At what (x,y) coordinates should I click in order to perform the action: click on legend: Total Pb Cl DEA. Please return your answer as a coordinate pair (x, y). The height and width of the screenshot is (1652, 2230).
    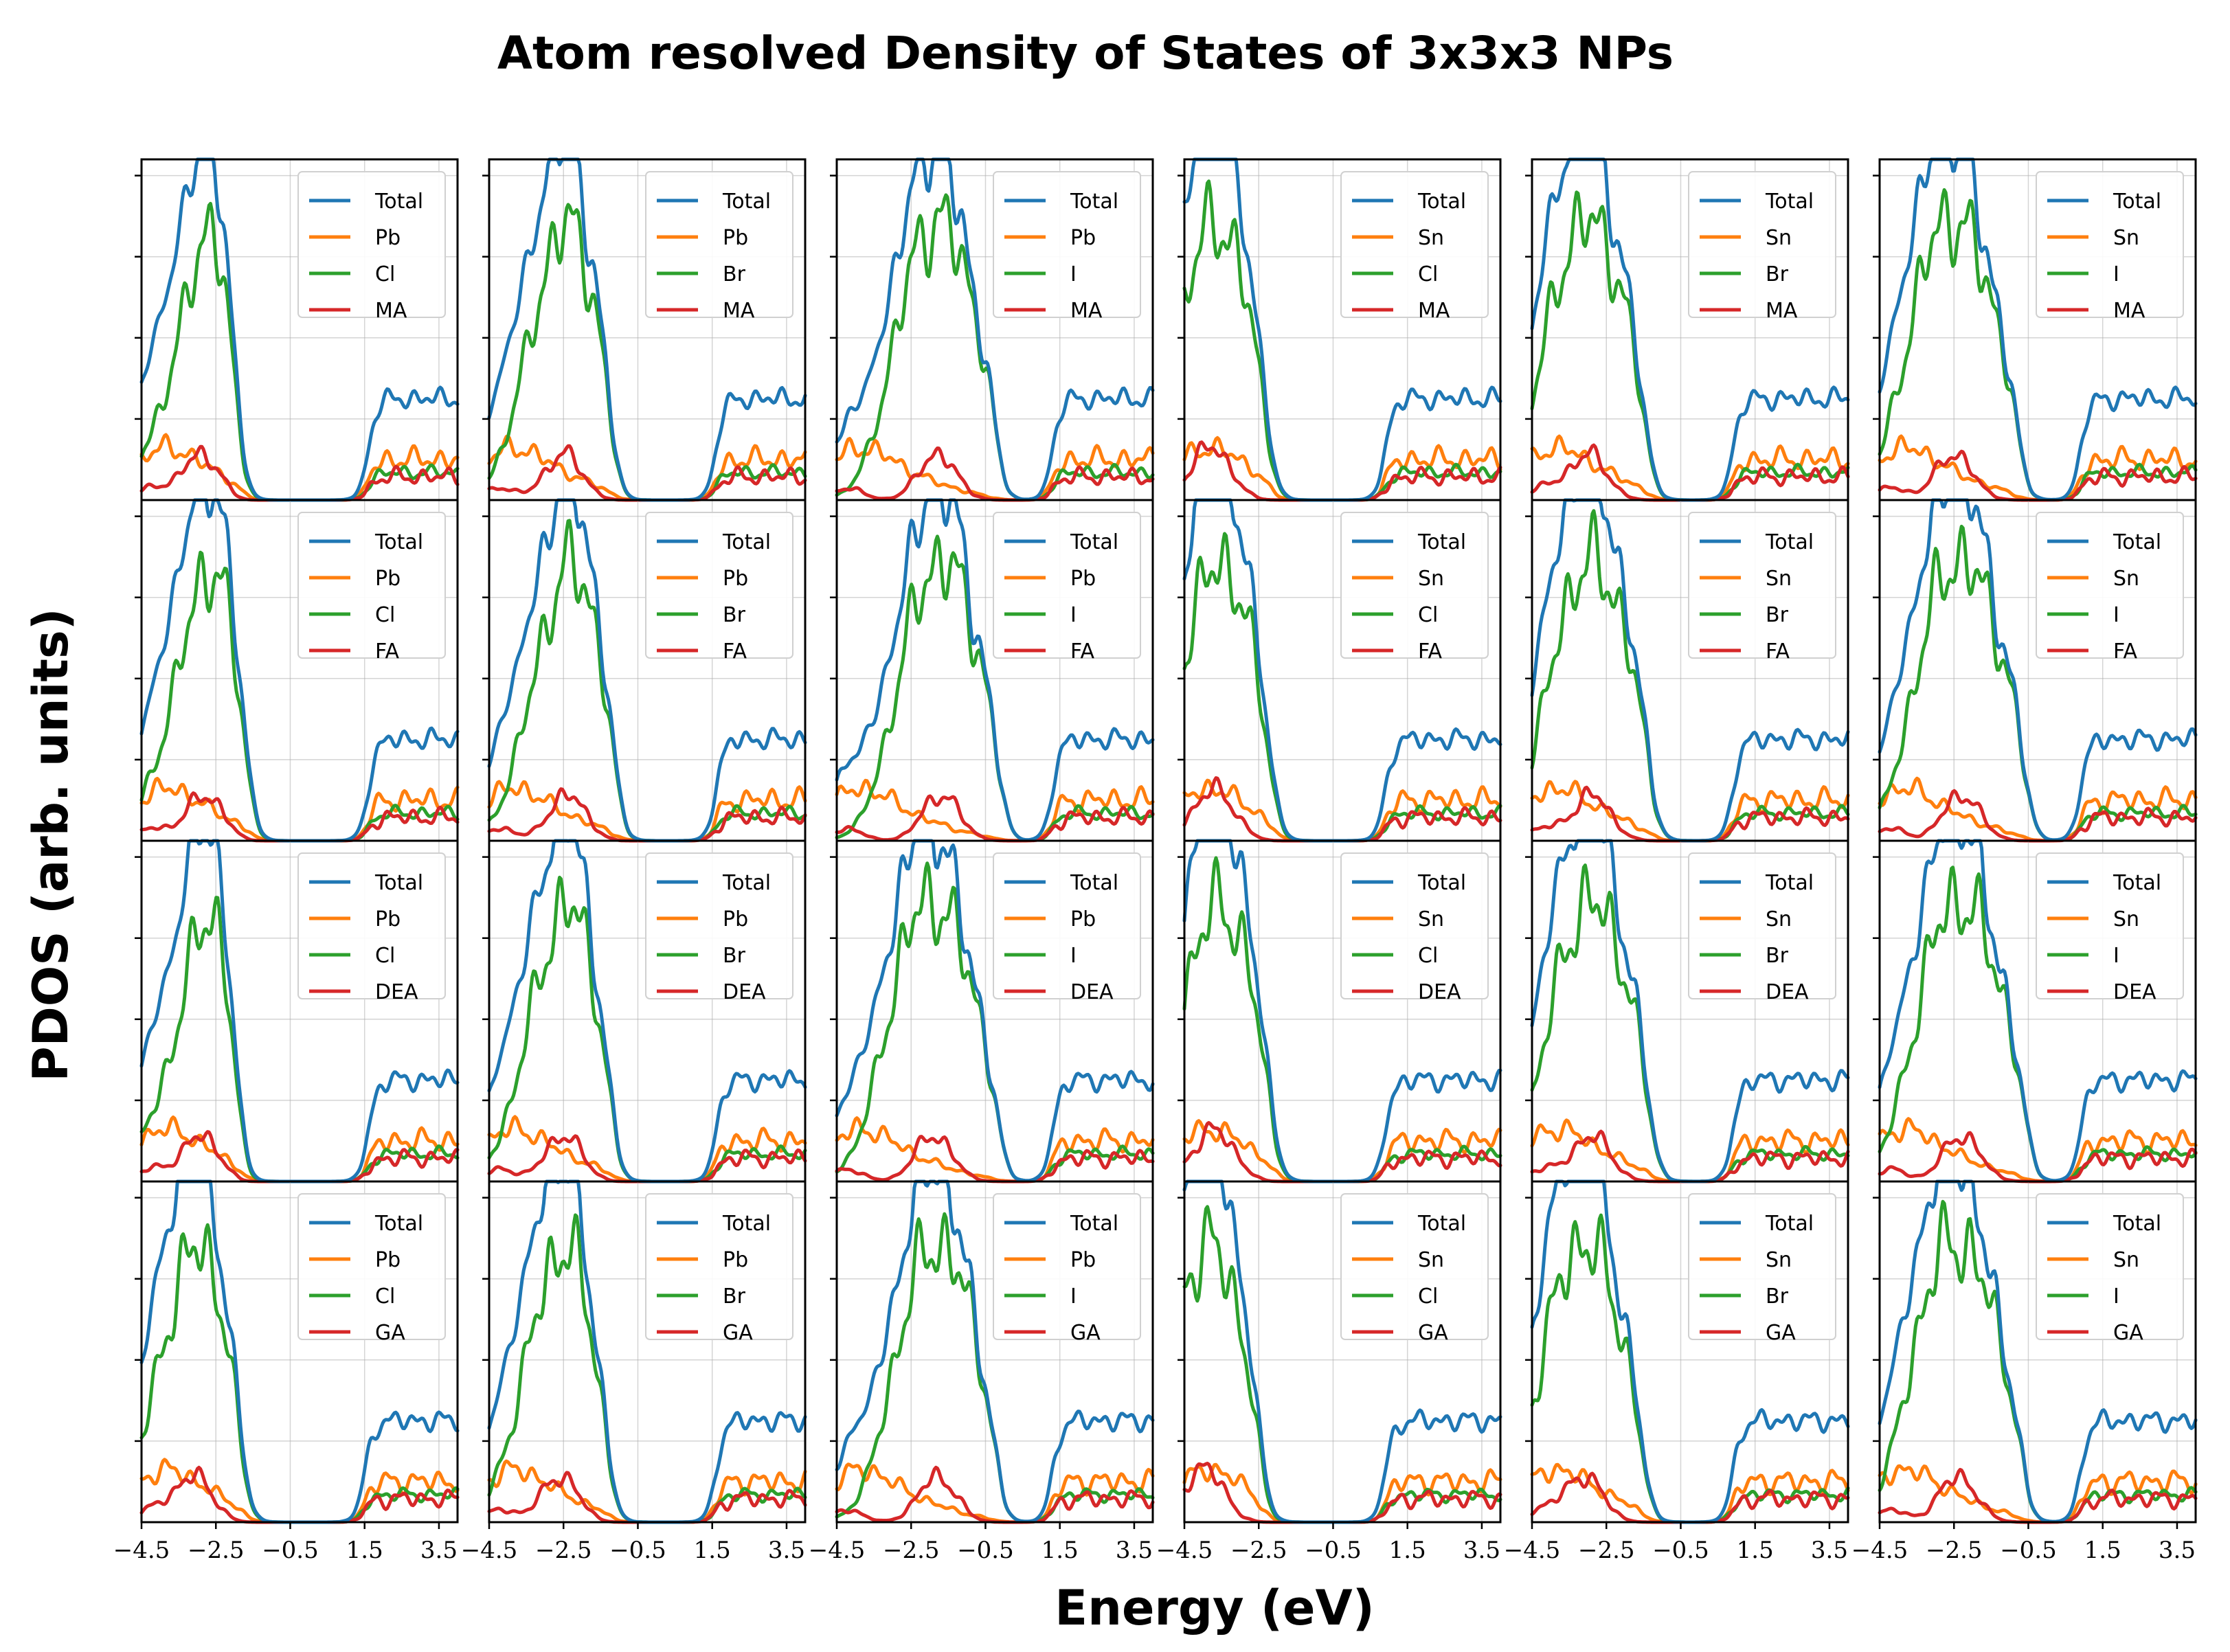
    Looking at the image, I should click on (371, 928).